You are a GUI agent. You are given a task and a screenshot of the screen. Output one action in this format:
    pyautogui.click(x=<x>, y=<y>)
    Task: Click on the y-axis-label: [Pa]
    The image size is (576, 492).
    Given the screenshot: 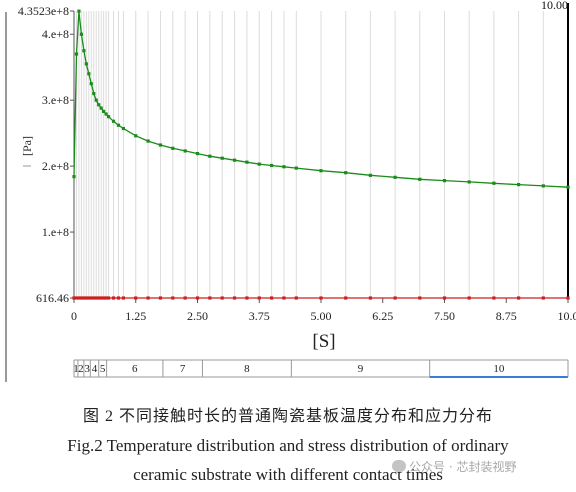 What is the action you would take?
    pyautogui.click(x=27, y=146)
    